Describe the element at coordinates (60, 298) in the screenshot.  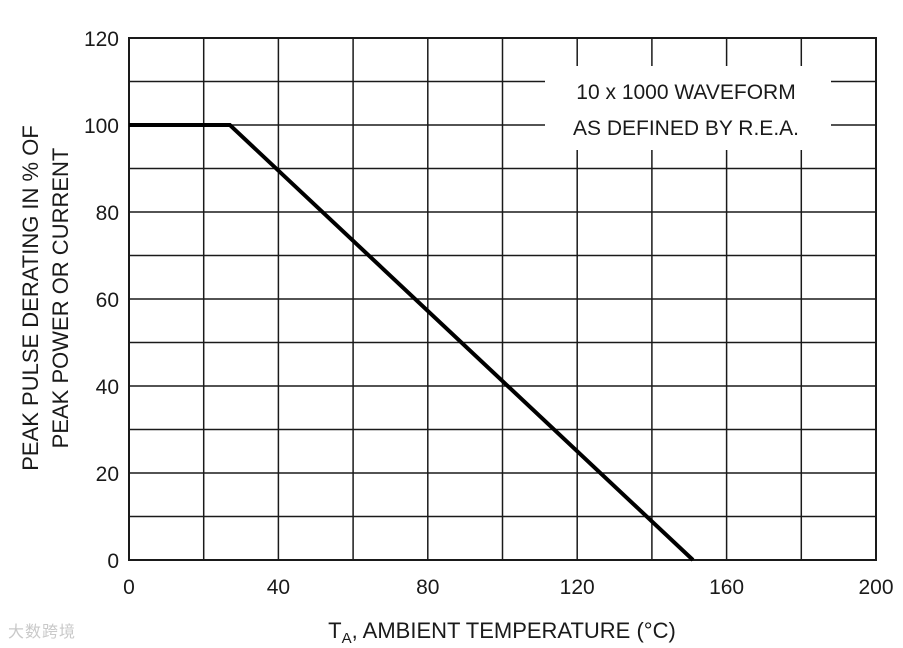
I see `y-axis-title-line-2: PEAK POWER OR CURRENT` at that location.